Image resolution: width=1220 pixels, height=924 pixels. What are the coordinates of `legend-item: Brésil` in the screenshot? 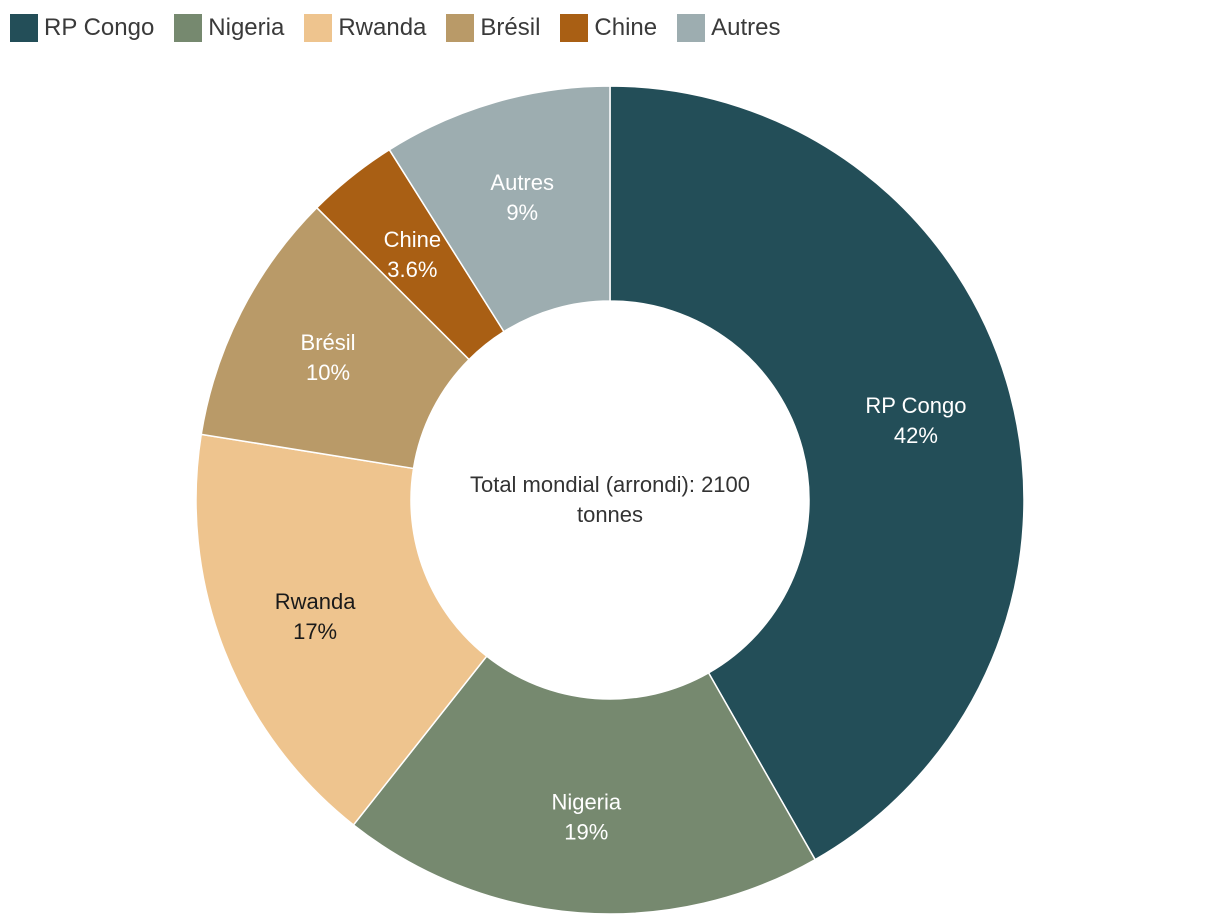 It's located at (493, 28).